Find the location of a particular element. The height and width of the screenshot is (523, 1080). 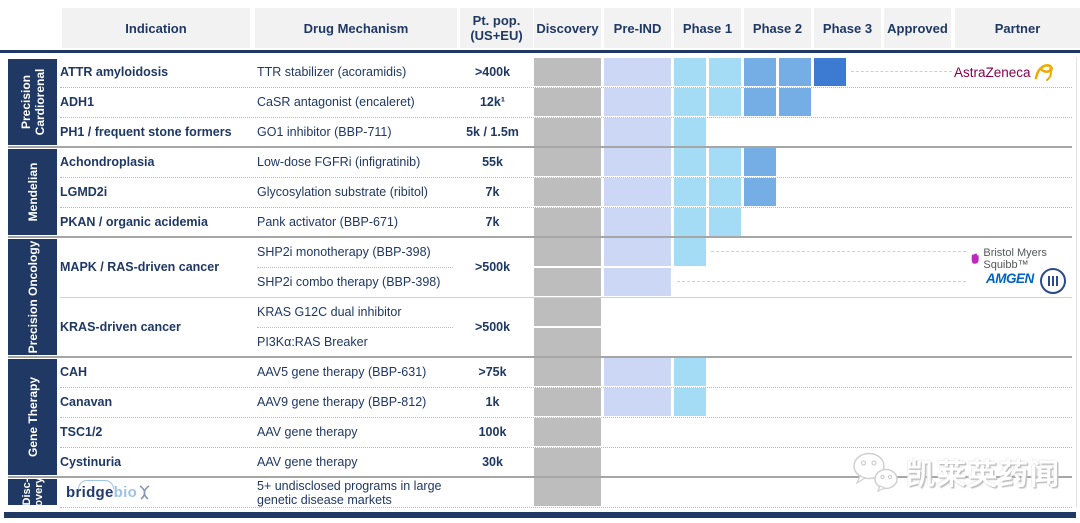

mechanism-cell: SHP2i monotherapy (BBP-398) is located at coordinates (344, 252).